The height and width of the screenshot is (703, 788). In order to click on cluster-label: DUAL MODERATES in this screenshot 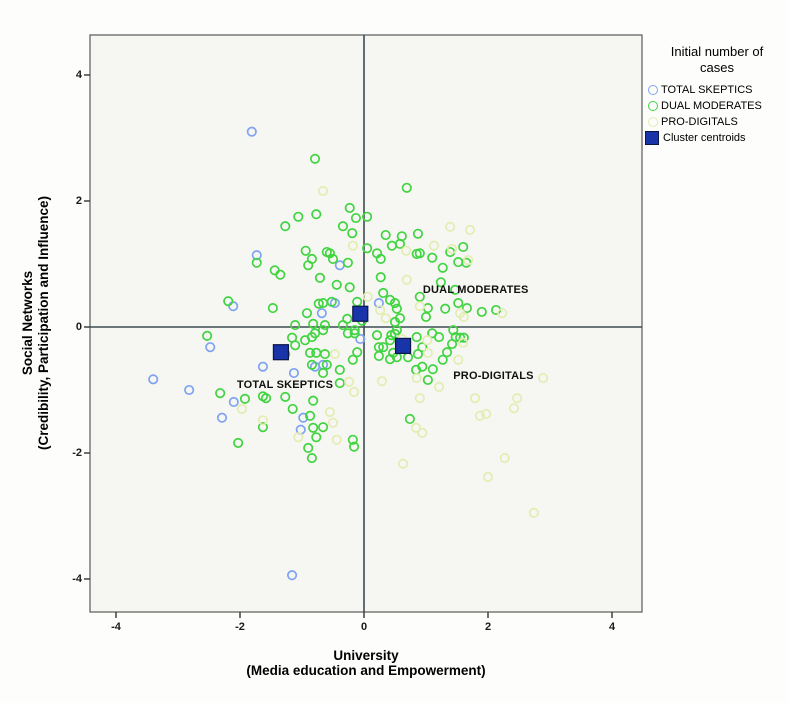, I will do `click(475, 289)`.